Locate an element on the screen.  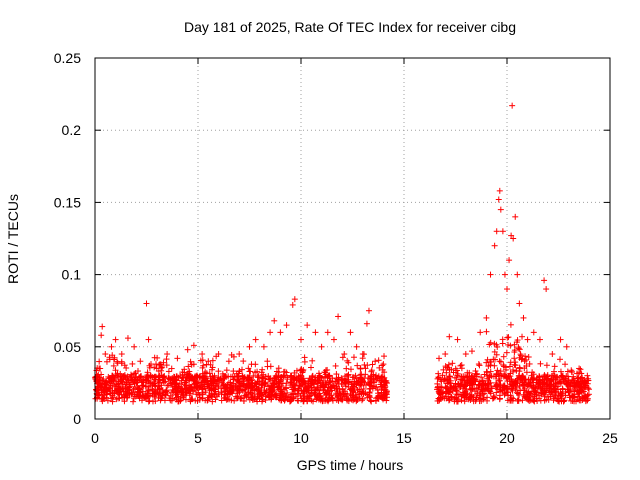
y-tick-labels: 0 0.05 0.1 0.15 0.2 0.25 is located at coordinates (67, 238).